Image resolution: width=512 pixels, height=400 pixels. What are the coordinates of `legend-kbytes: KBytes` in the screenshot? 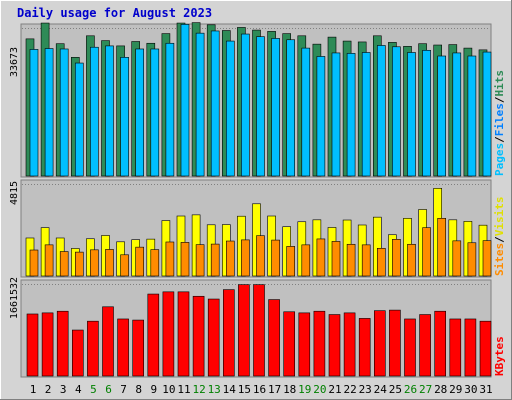 It's located at (499, 356).